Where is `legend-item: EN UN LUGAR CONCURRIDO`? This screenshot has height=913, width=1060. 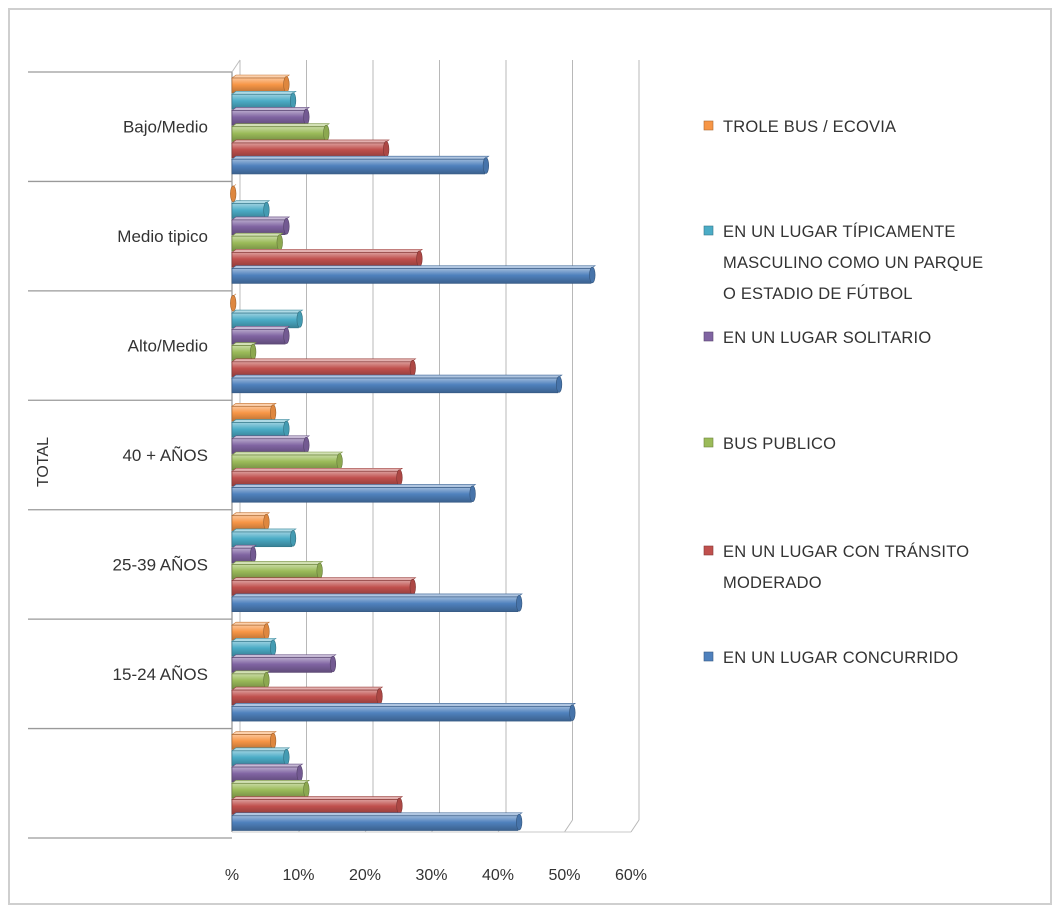
legend-item: EN UN LUGAR CONCURRIDO is located at coordinates (830, 658).